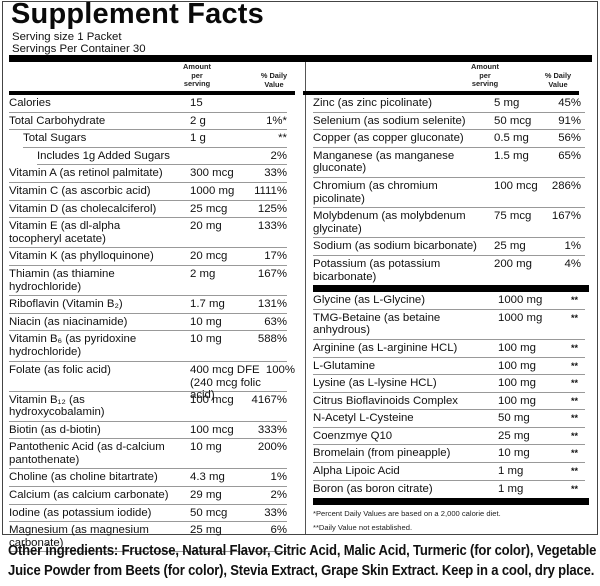 This screenshot has width=600, height=586. I want to click on nutrient-row: Total Sugars 1 g **, so click(155, 139).